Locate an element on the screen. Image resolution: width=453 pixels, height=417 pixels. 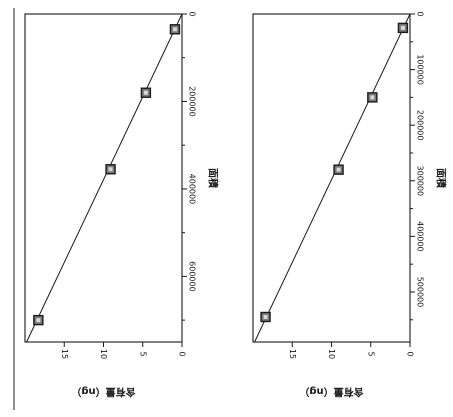
x-tick-label: 600000 is located at coordinates (192, 276).